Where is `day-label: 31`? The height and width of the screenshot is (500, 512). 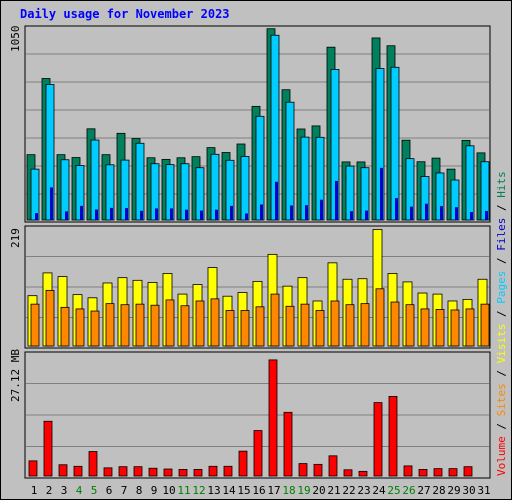
day-label: 31 is located at coordinates (483, 490).